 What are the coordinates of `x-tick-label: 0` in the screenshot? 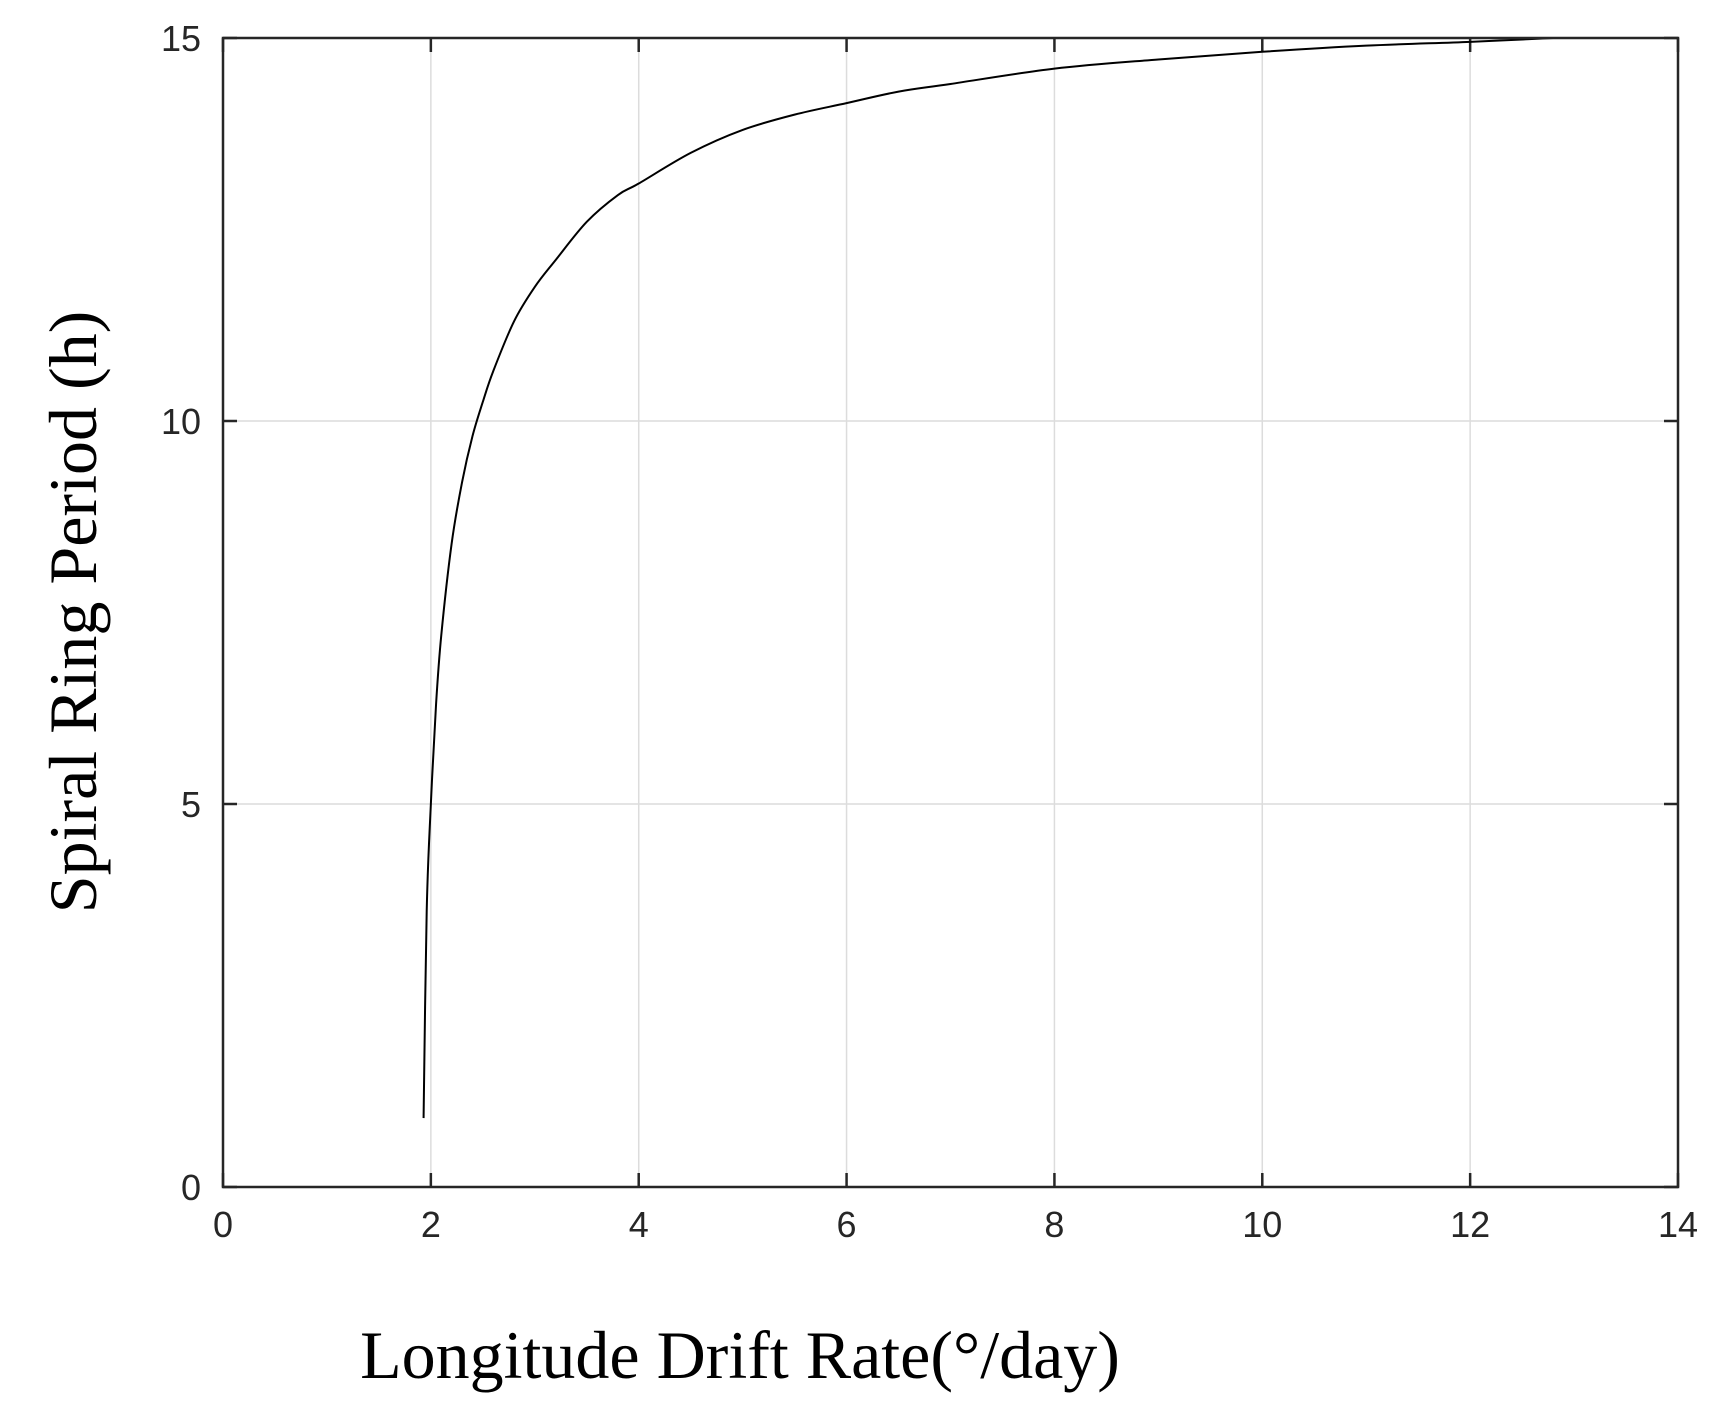 It's located at (223, 1224).